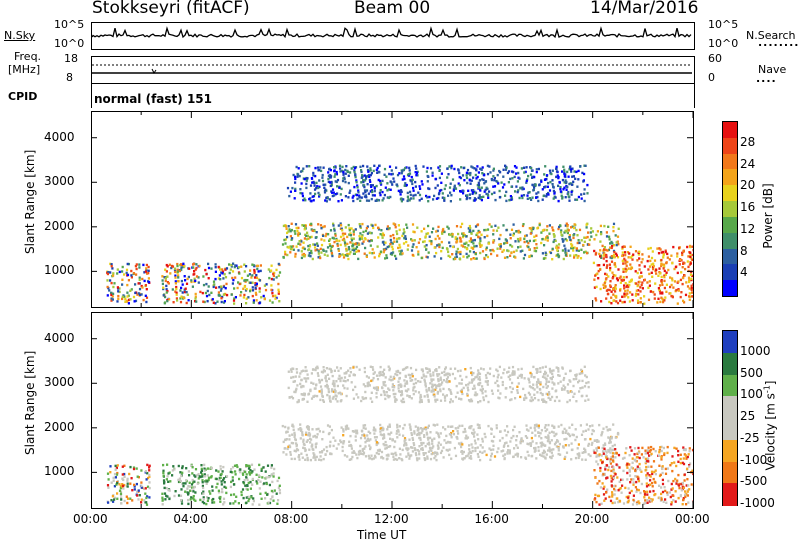  What do you see at coordinates (730, 177) in the screenshot?
I see `colorbar-segment` at bounding box center [730, 177].